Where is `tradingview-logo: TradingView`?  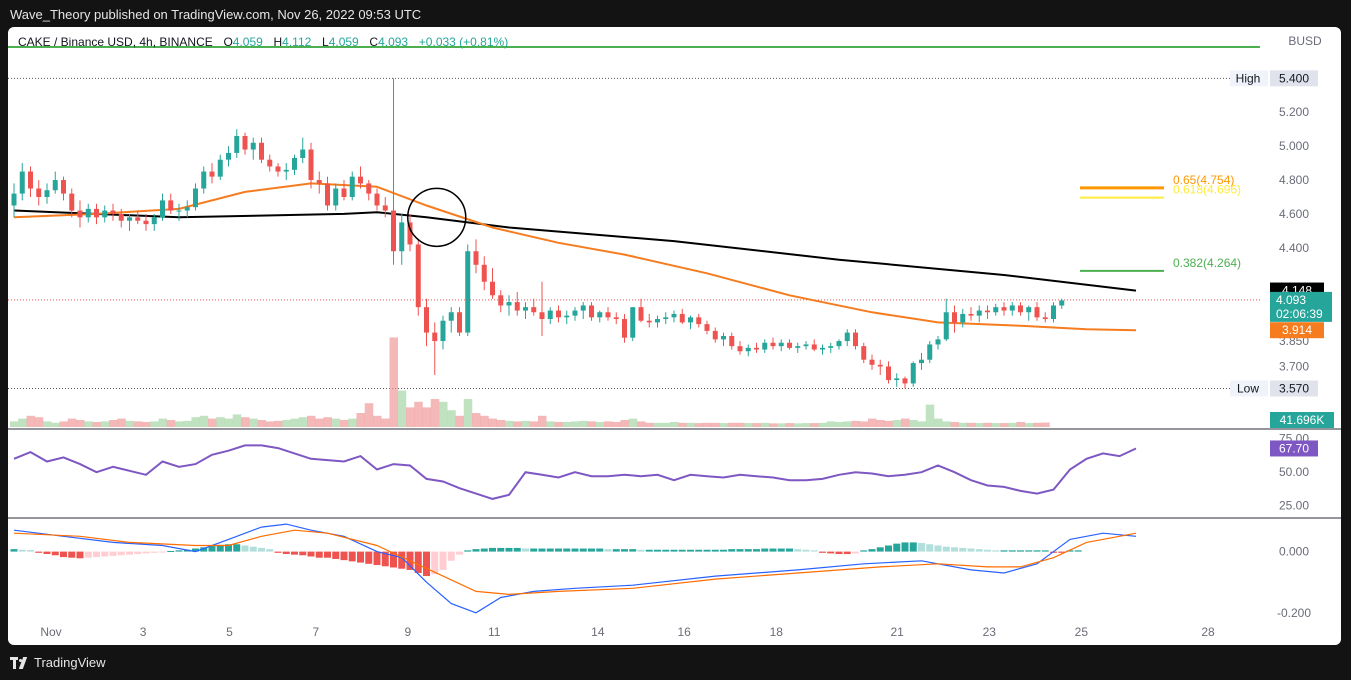
tradingview-logo: TradingView is located at coordinates (58, 662).